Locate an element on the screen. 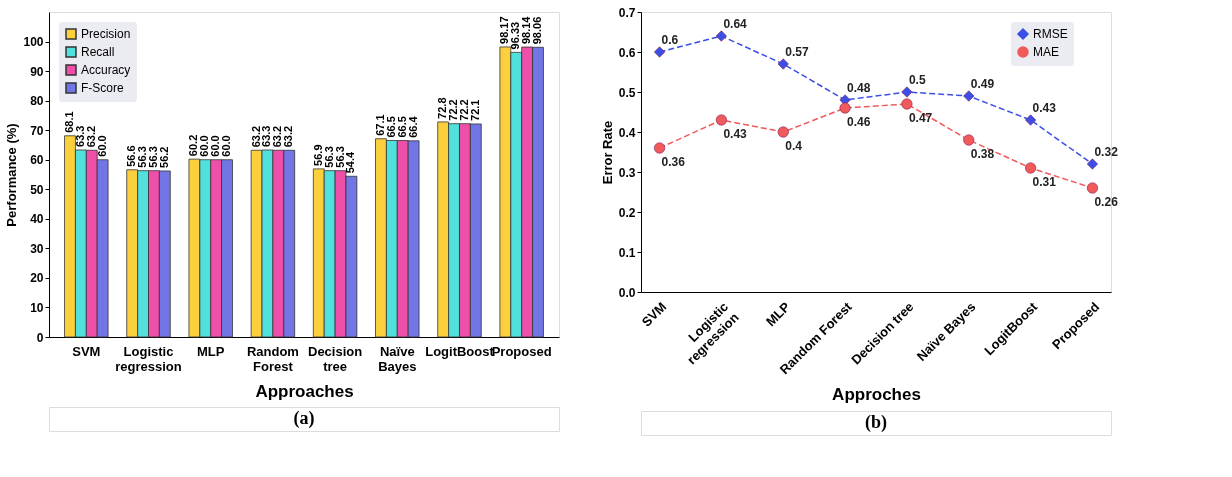 The height and width of the screenshot is (477, 1232). y-tick-label: 30 is located at coordinates (37, 248).